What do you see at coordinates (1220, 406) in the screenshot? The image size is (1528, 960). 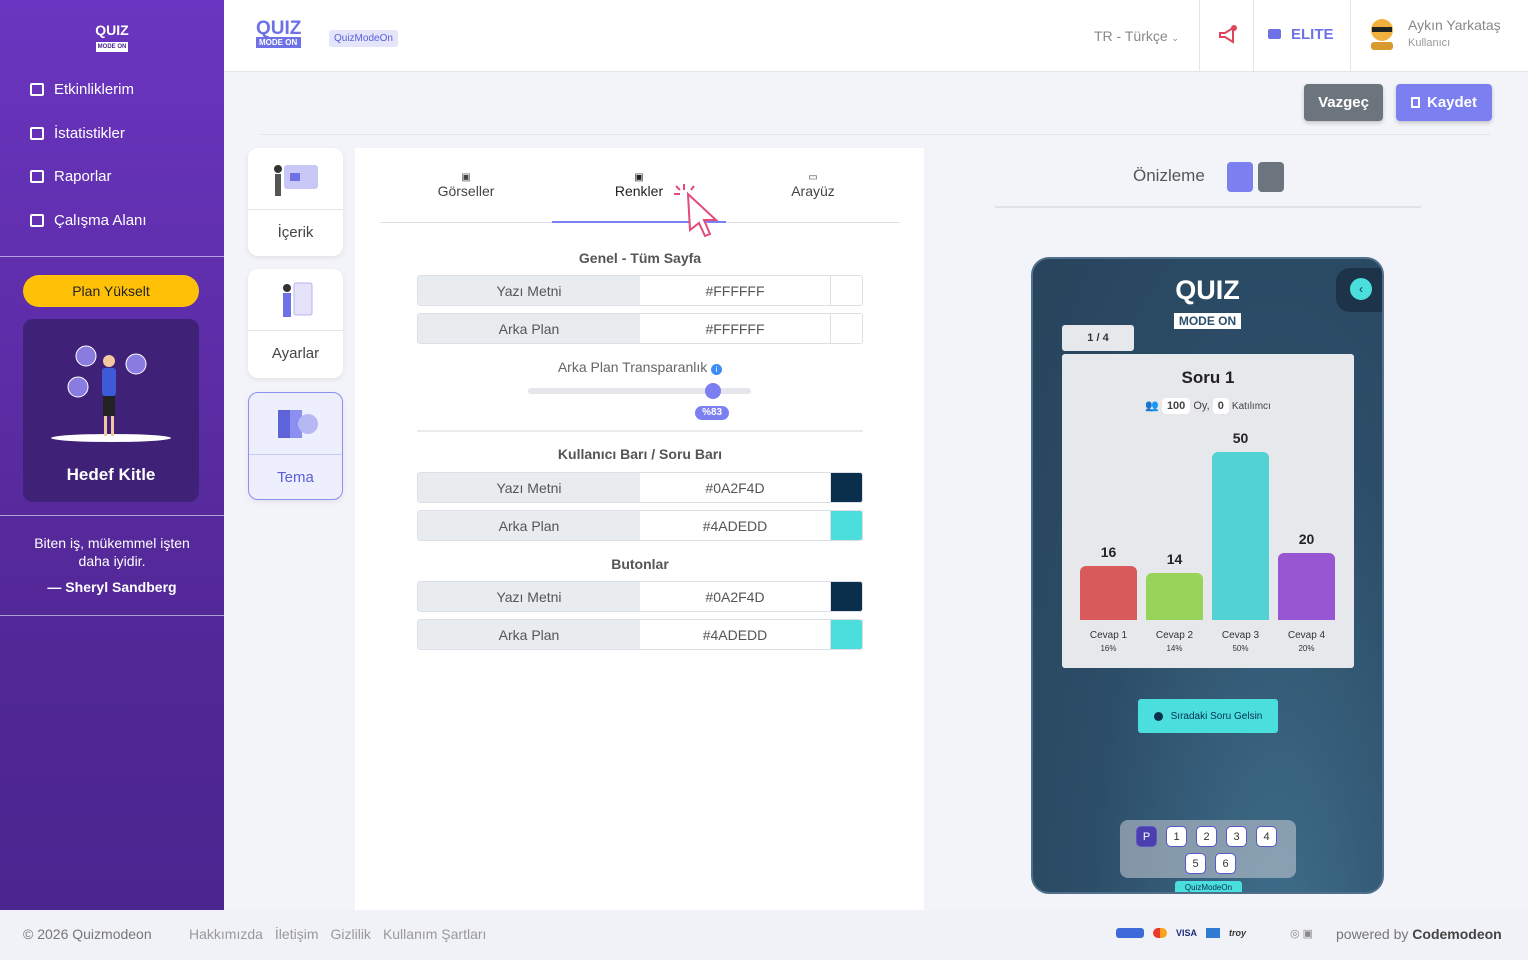 I see `participants: 0` at bounding box center [1220, 406].